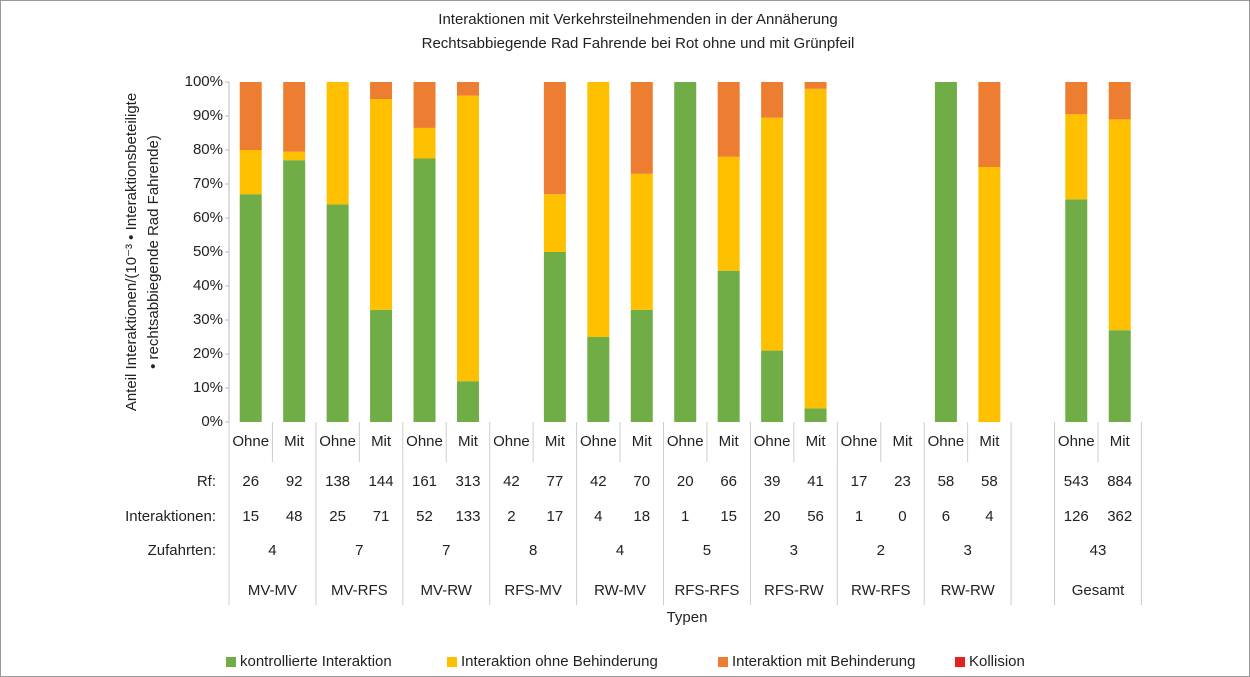  Describe the element at coordinates (208, 183) in the screenshot. I see `y-tick-label: 70%` at that location.